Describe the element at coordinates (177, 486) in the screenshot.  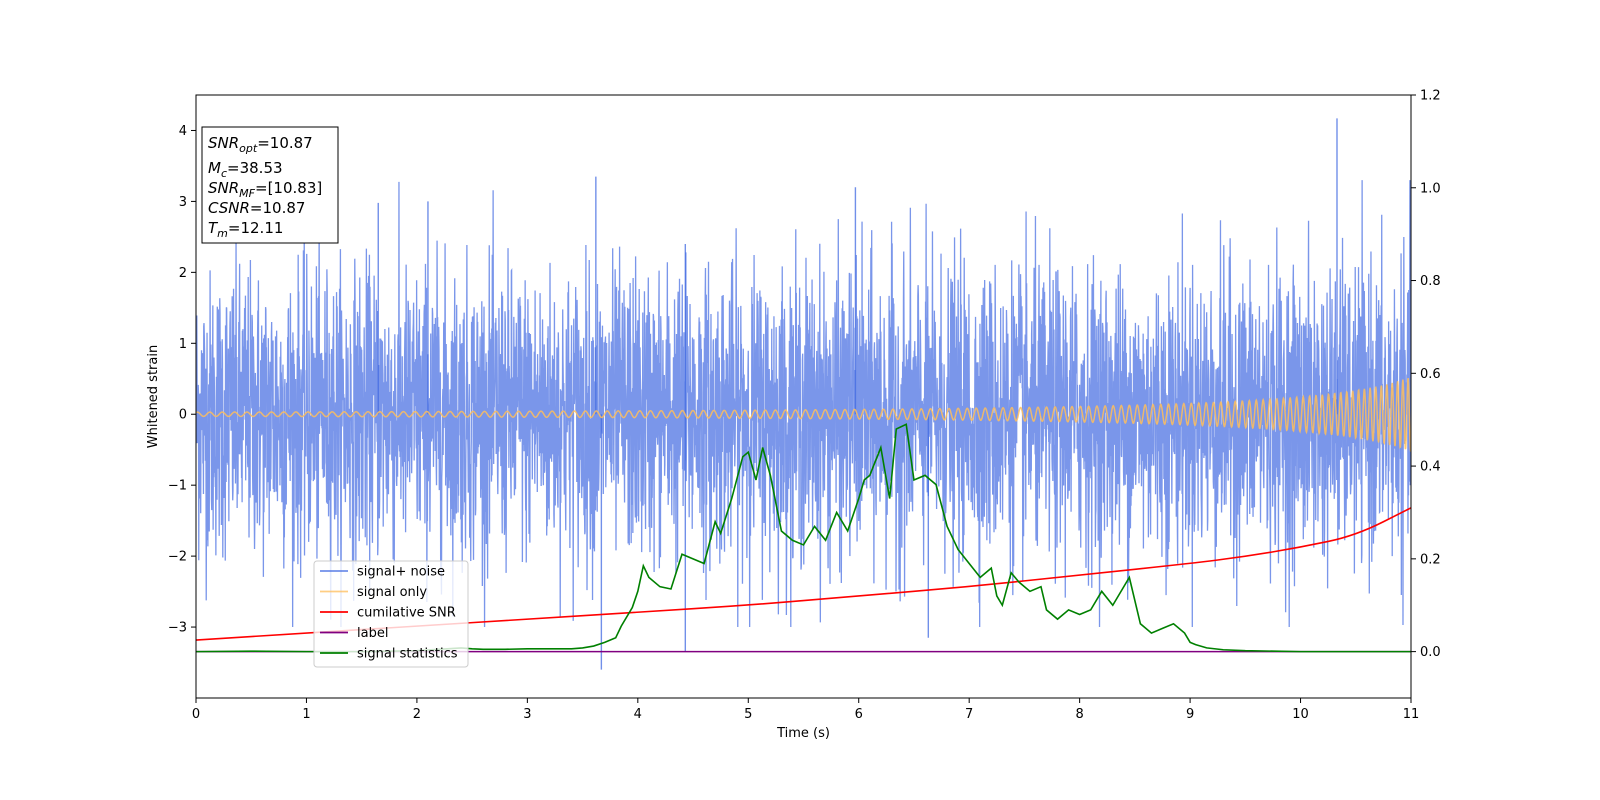
I see `y-tick-label: −1` at that location.